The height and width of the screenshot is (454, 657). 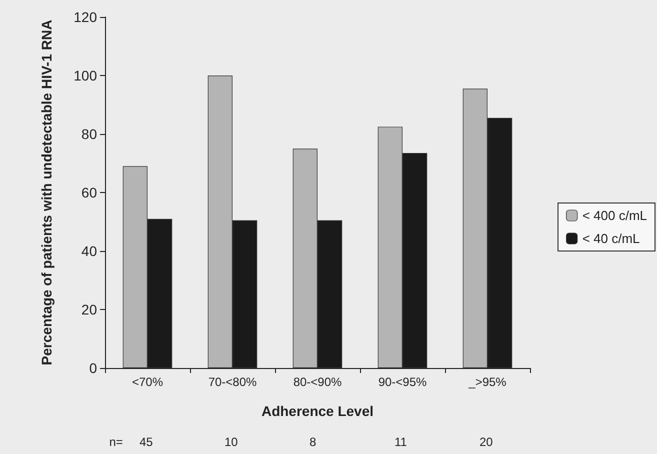 I want to click on x-tick-label: <70%, so click(x=148, y=382).